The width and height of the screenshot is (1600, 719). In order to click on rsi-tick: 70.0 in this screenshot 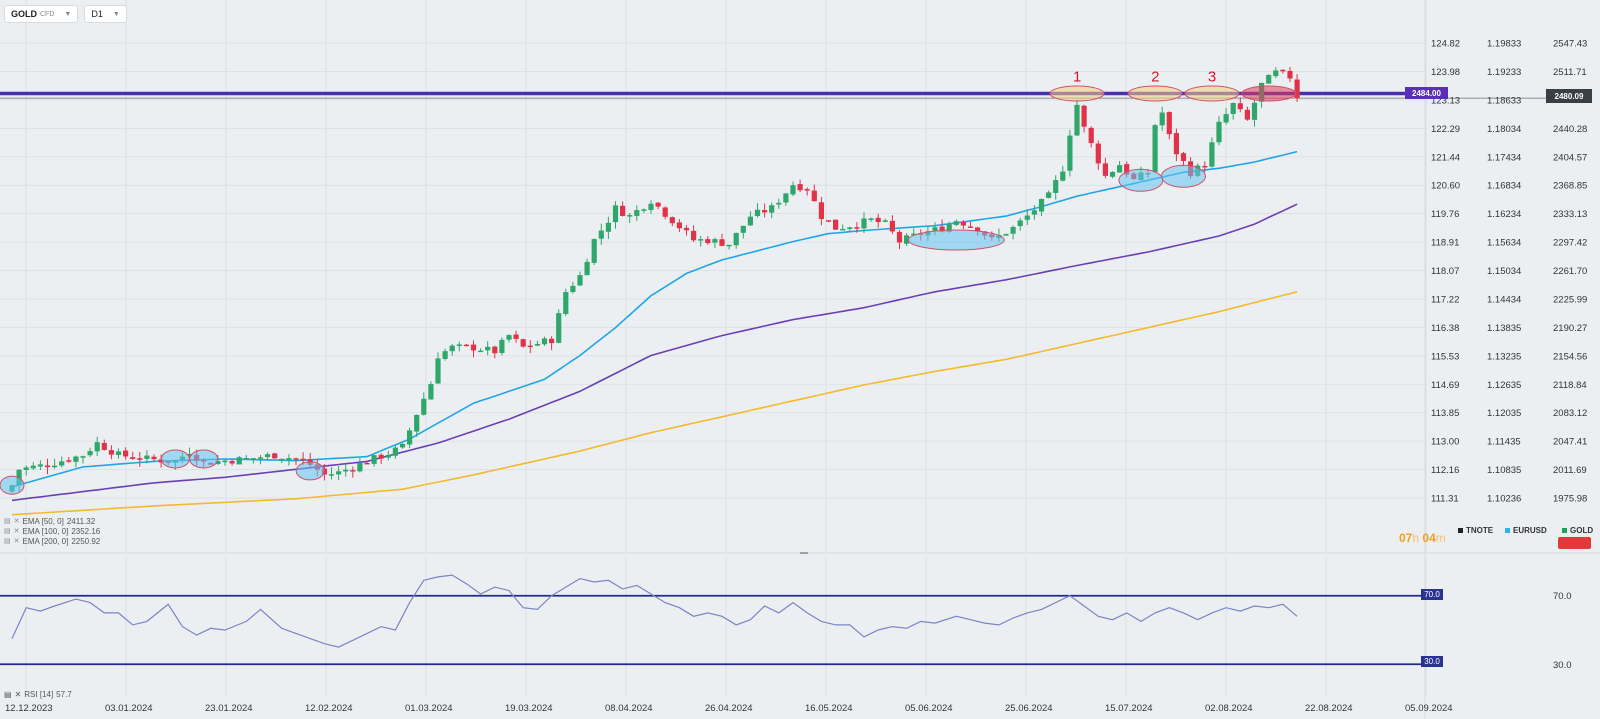, I will do `click(1562, 596)`.